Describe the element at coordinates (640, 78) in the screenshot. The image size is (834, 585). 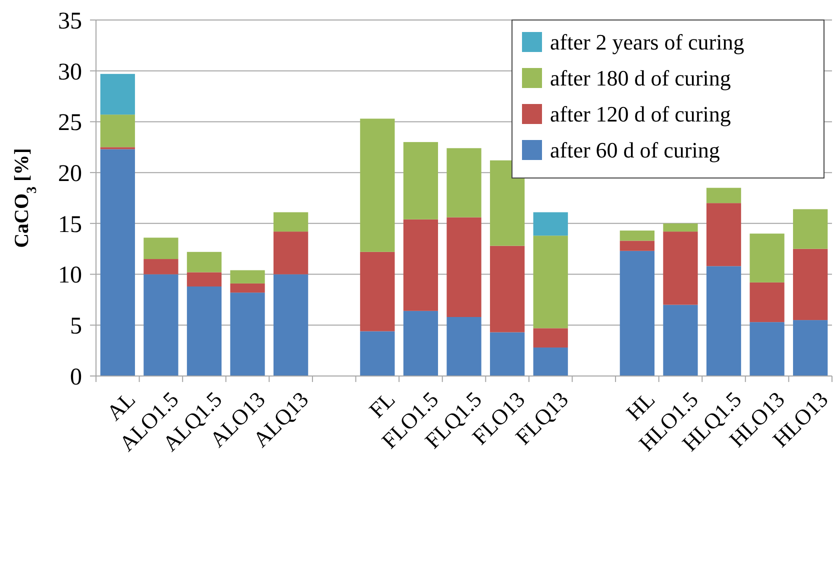
I see `legend-label: after 180 d of curing` at that location.